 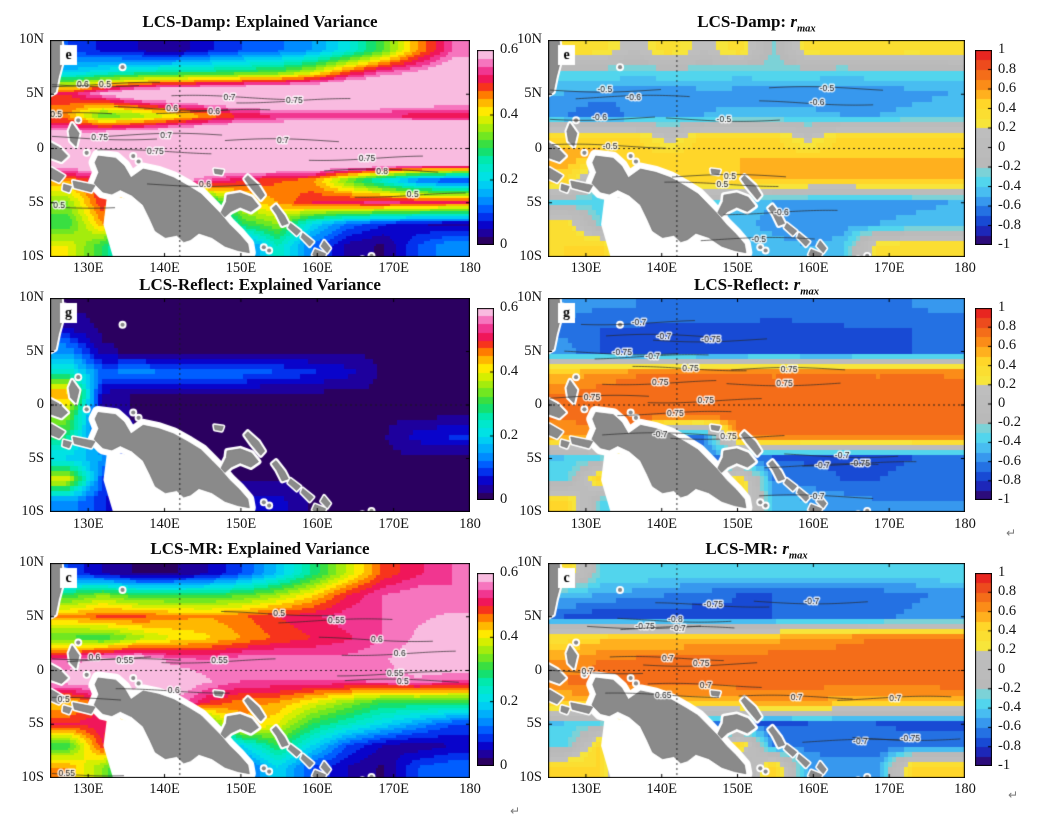 I want to click on colorbar-tick-label: -0.8, so click(x=1009, y=479).